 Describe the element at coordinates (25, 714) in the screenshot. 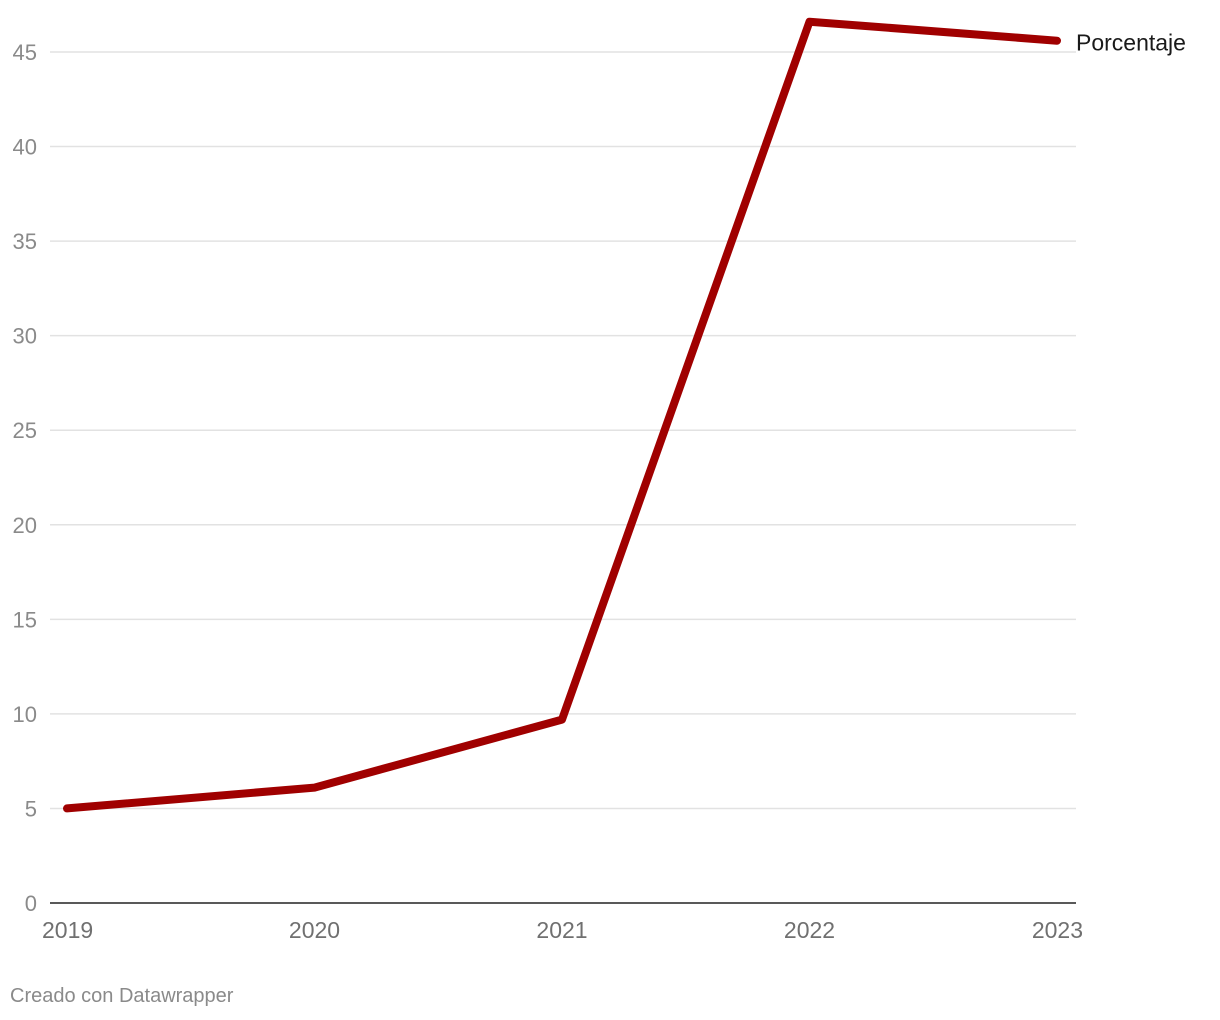

I see `y-tick-label: 10` at that location.